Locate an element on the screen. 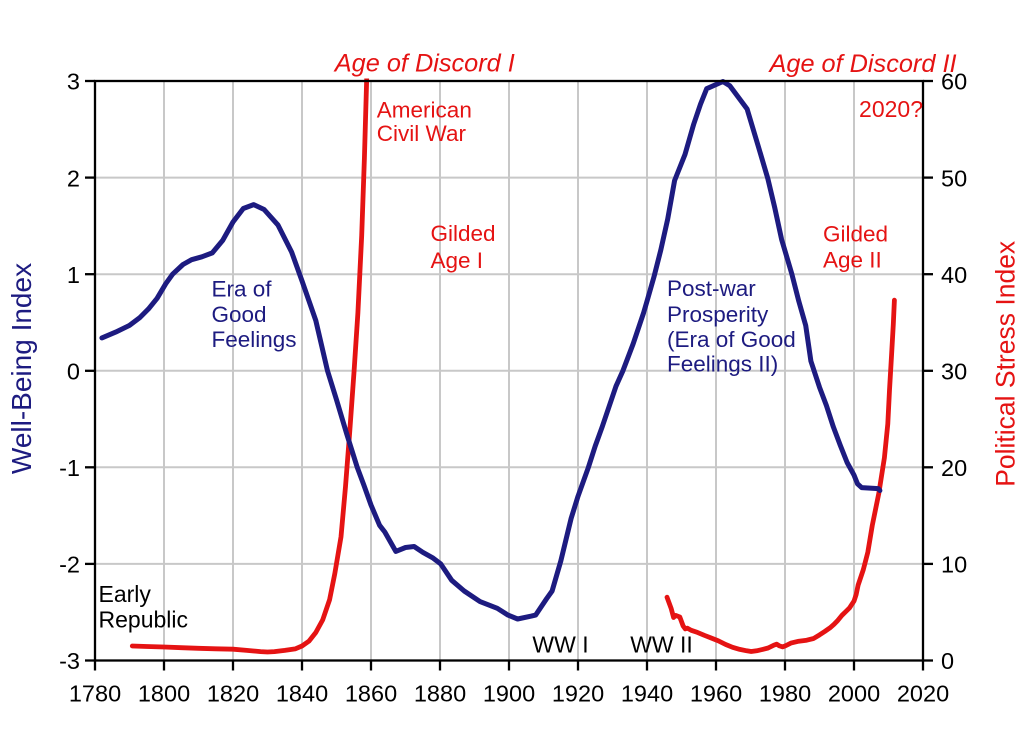 Image resolution: width=1024 pixels, height=735 pixels. svg-text: WW II is located at coordinates (661, 644).